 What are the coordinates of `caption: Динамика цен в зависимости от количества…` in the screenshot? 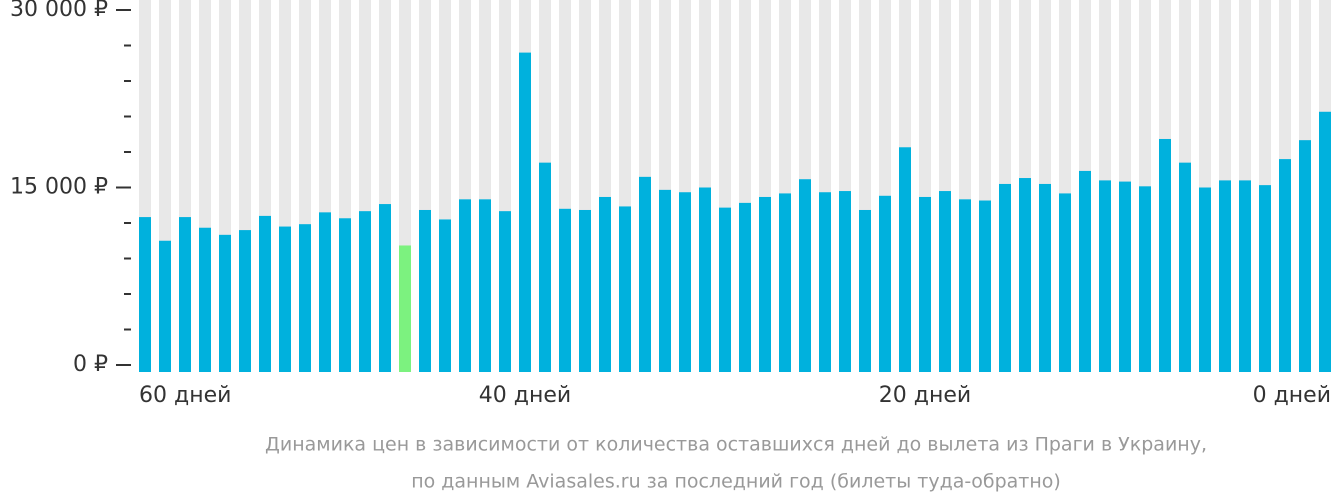 It's located at (736, 445).